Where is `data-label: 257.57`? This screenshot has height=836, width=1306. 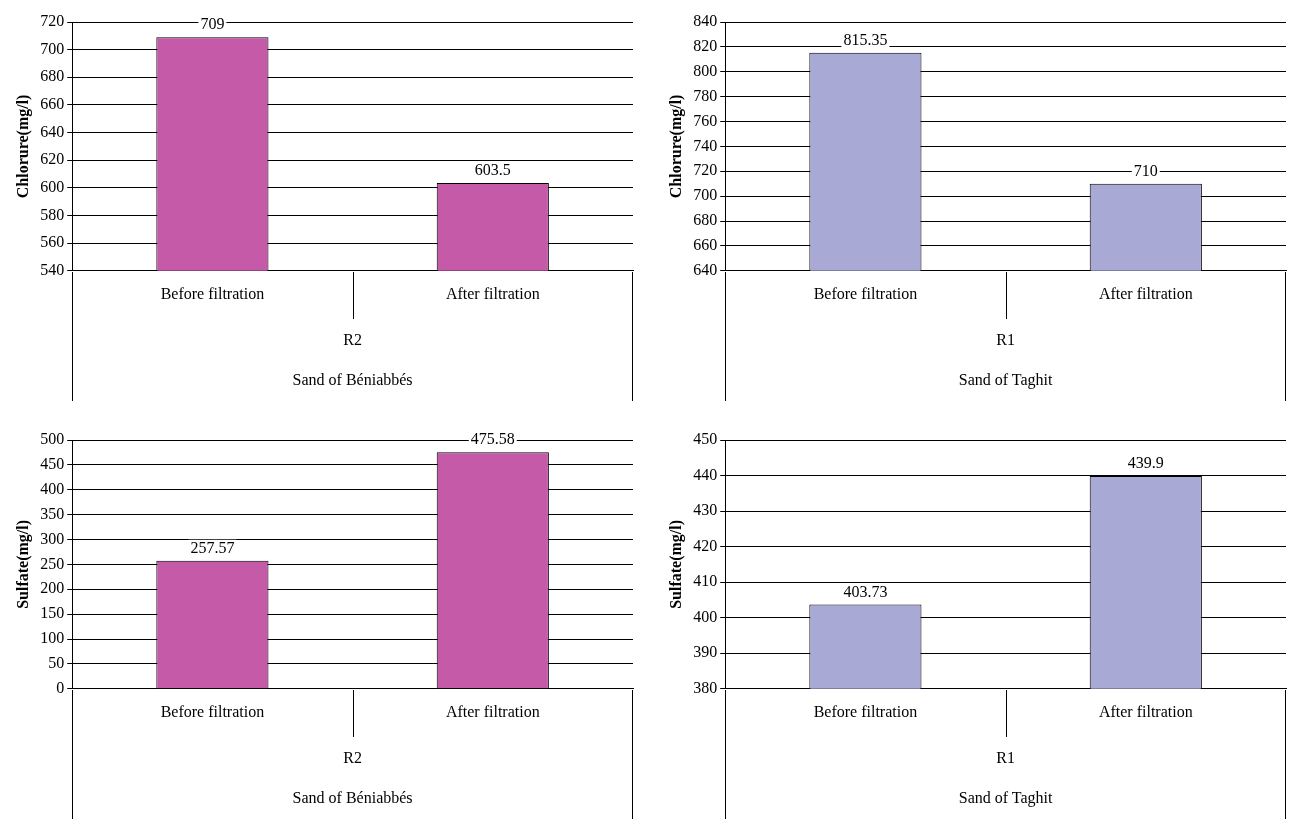 data-label: 257.57 is located at coordinates (212, 547).